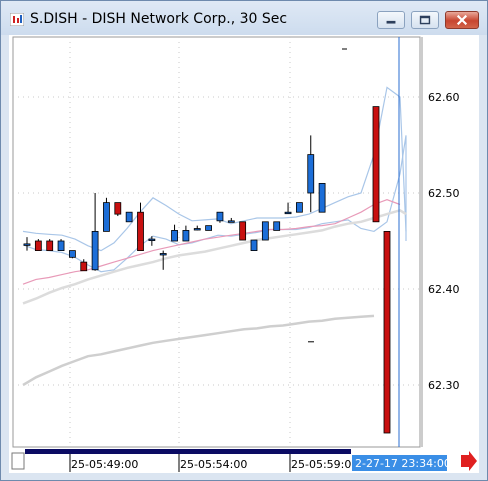 Image resolution: width=488 pixels, height=481 pixels. I want to click on price-tick-label: 62.30, so click(444, 385).